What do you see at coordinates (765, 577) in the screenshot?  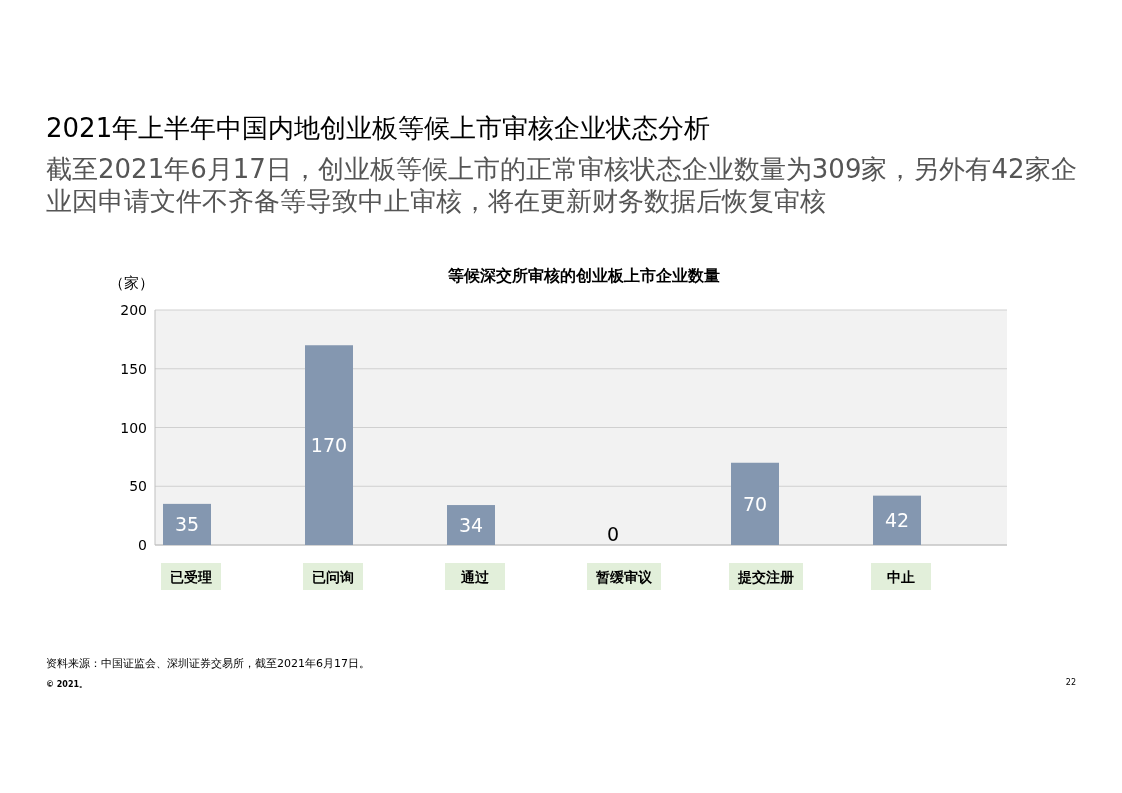 I see `x-tick-label: 提交注册` at bounding box center [765, 577].